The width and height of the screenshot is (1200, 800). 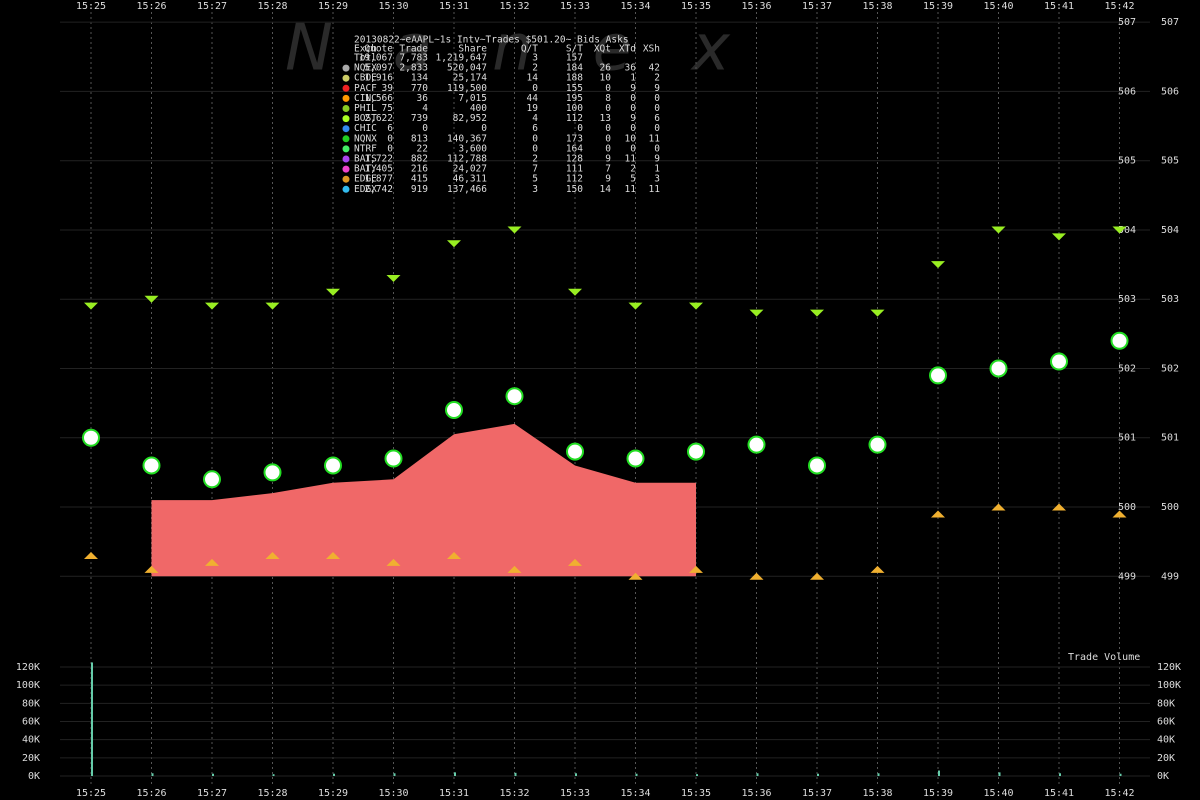 I want to click on time-label-top: 15:33, so click(x=575, y=6).